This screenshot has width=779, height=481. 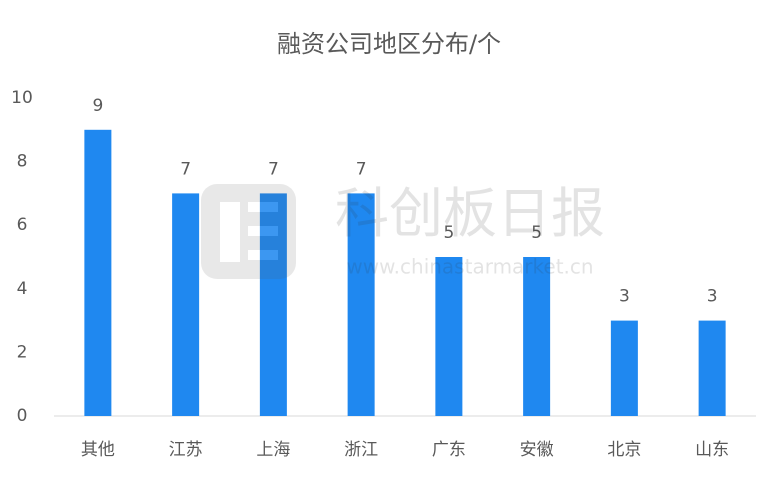 What do you see at coordinates (712, 450) in the screenshot?
I see `x-tick-label: 山东` at bounding box center [712, 450].